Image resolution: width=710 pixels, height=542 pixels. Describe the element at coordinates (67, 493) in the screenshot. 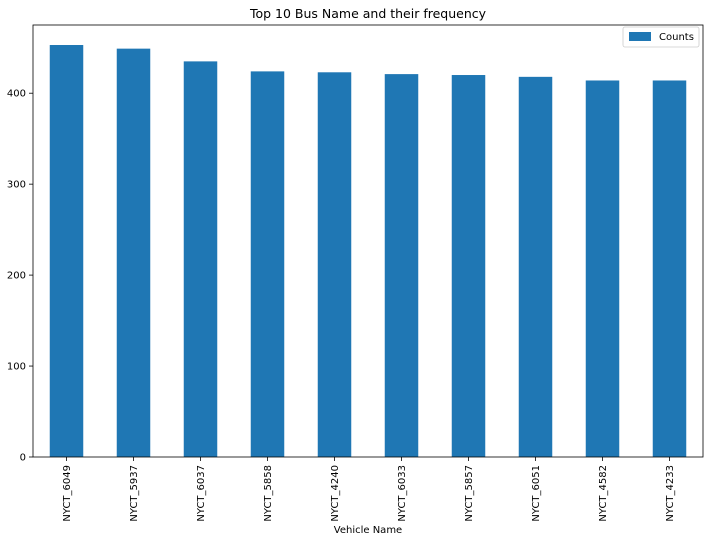

I see `x-tick-label: NYCT_6049` at that location.